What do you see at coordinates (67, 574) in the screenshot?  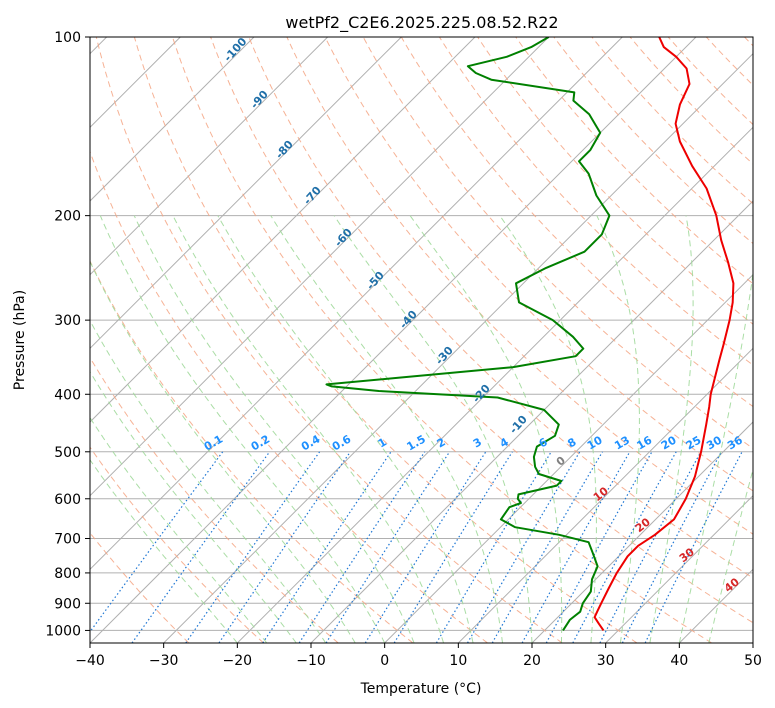 I see `y-tick-label: 800` at bounding box center [67, 574].